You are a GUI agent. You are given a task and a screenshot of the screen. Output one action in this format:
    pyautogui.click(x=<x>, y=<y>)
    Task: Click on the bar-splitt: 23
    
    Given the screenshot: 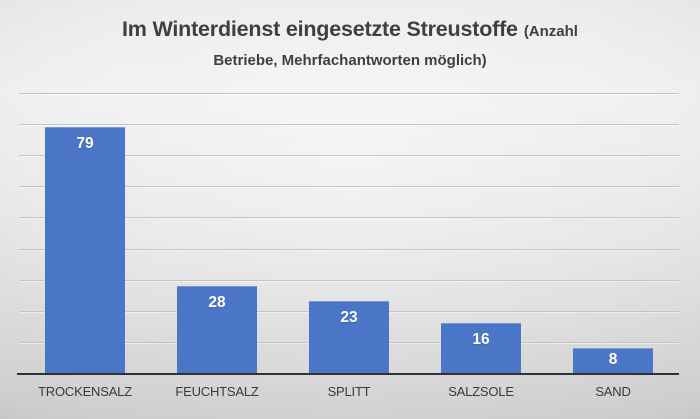 What is the action you would take?
    pyautogui.click(x=349, y=337)
    